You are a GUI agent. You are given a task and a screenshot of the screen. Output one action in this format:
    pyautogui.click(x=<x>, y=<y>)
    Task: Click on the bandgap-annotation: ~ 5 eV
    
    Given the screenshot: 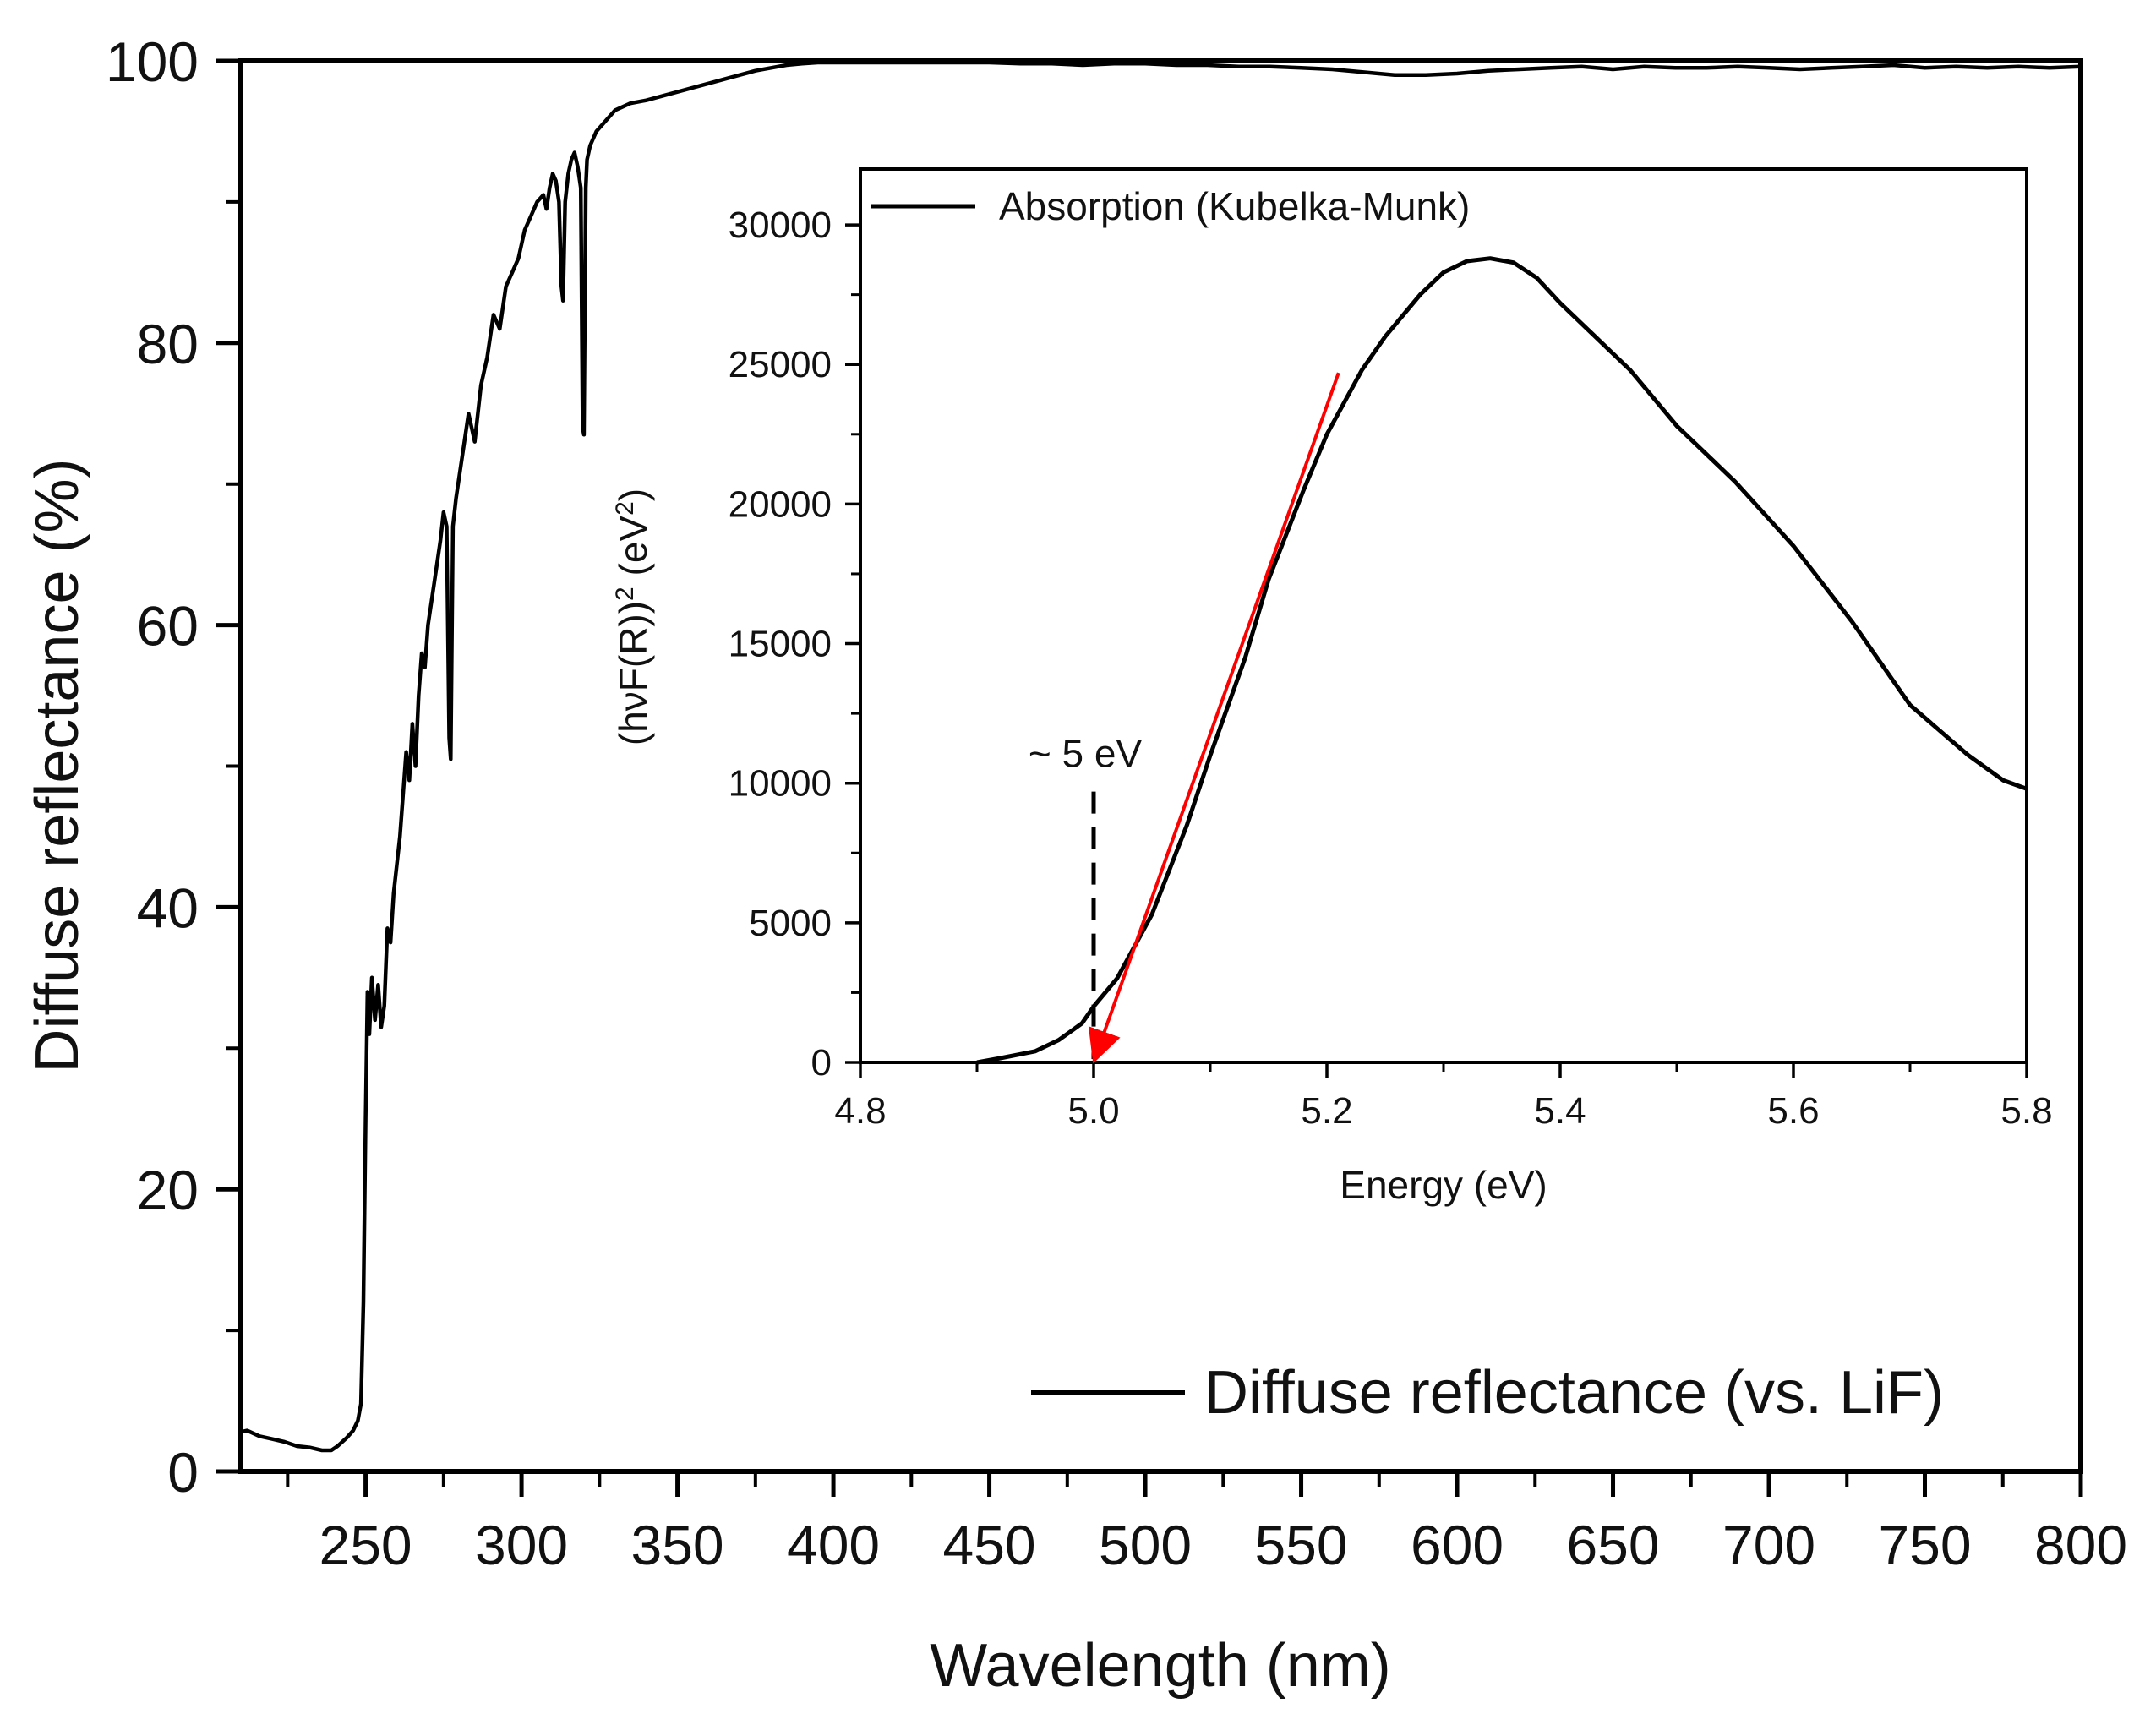 What is the action you would take?
    pyautogui.click(x=1086, y=754)
    